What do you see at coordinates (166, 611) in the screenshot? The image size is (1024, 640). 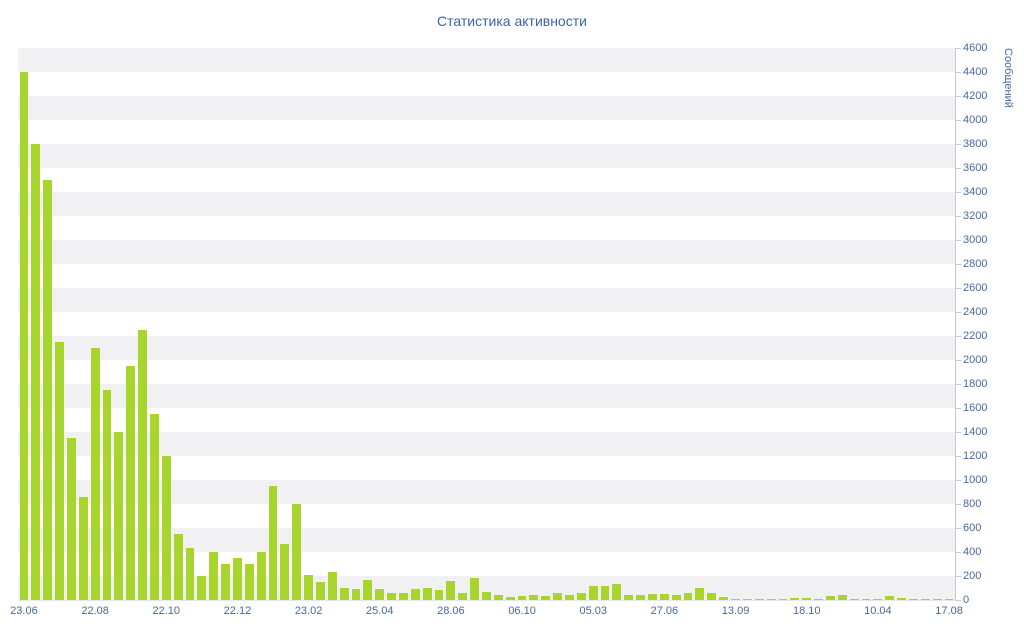 I see `x-tick-label: 22.10` at bounding box center [166, 611].